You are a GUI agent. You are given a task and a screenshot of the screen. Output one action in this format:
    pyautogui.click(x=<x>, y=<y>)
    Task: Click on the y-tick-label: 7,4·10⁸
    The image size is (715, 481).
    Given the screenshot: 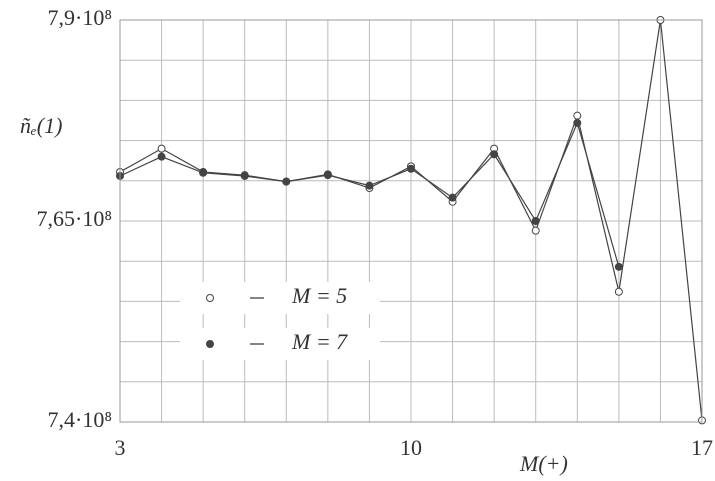 What is the action you would take?
    pyautogui.click(x=80, y=419)
    